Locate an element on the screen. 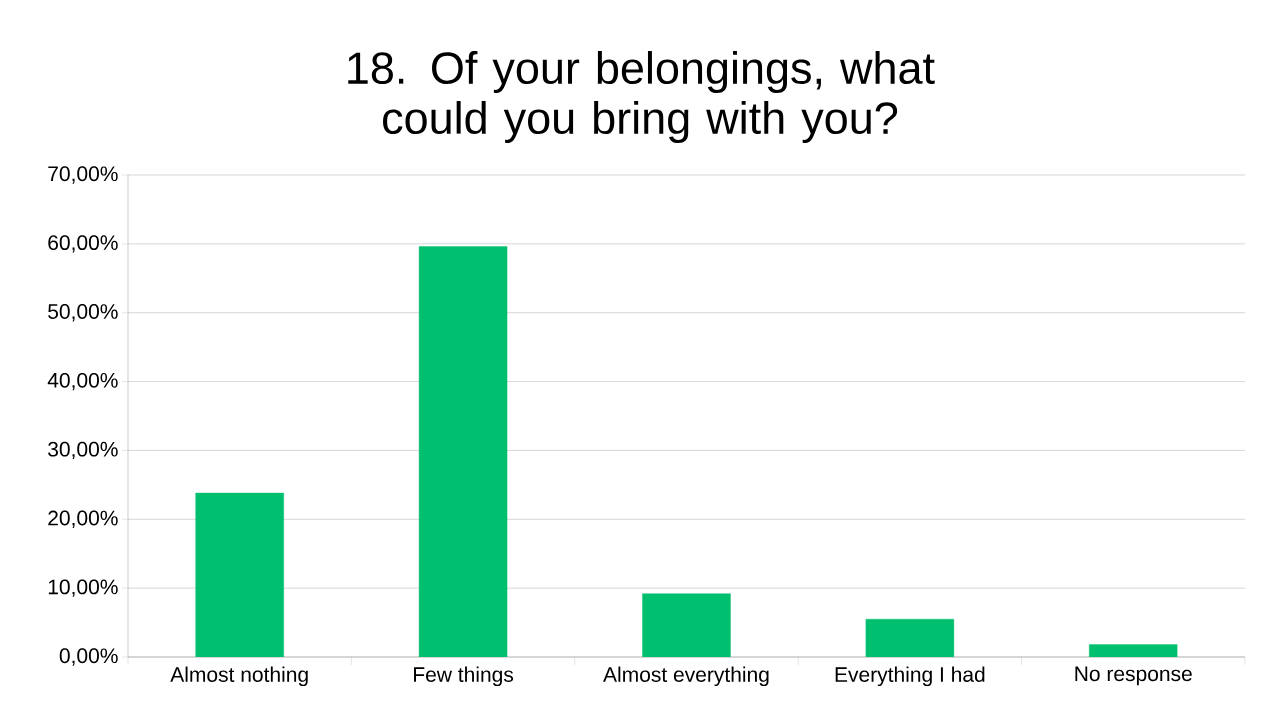  y-tick-label: 40,00% is located at coordinates (82, 381).